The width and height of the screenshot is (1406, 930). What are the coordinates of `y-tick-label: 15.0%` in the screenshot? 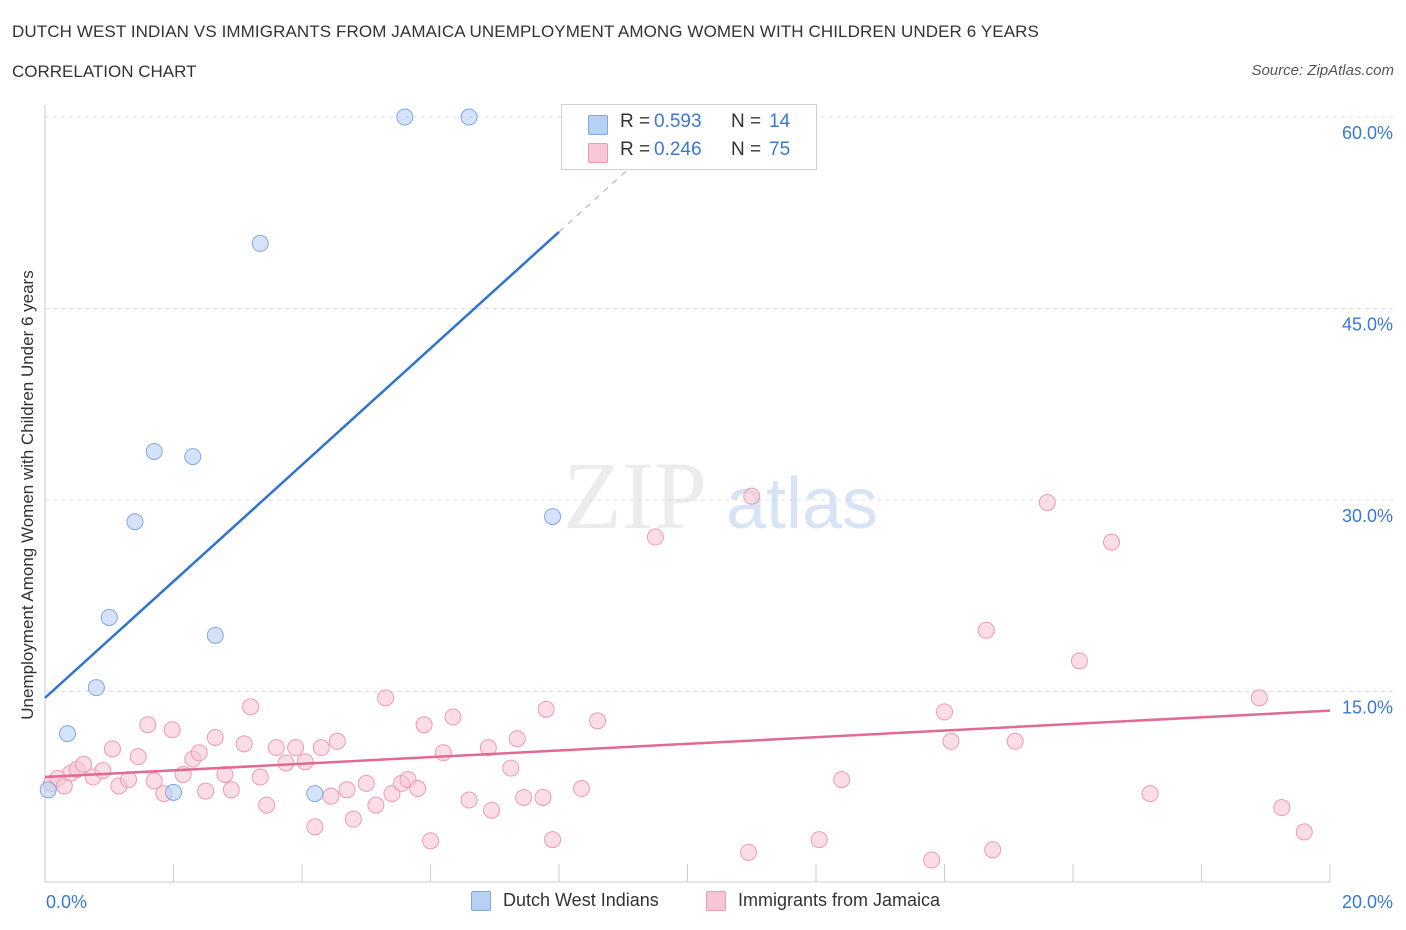 It's located at (1367, 708).